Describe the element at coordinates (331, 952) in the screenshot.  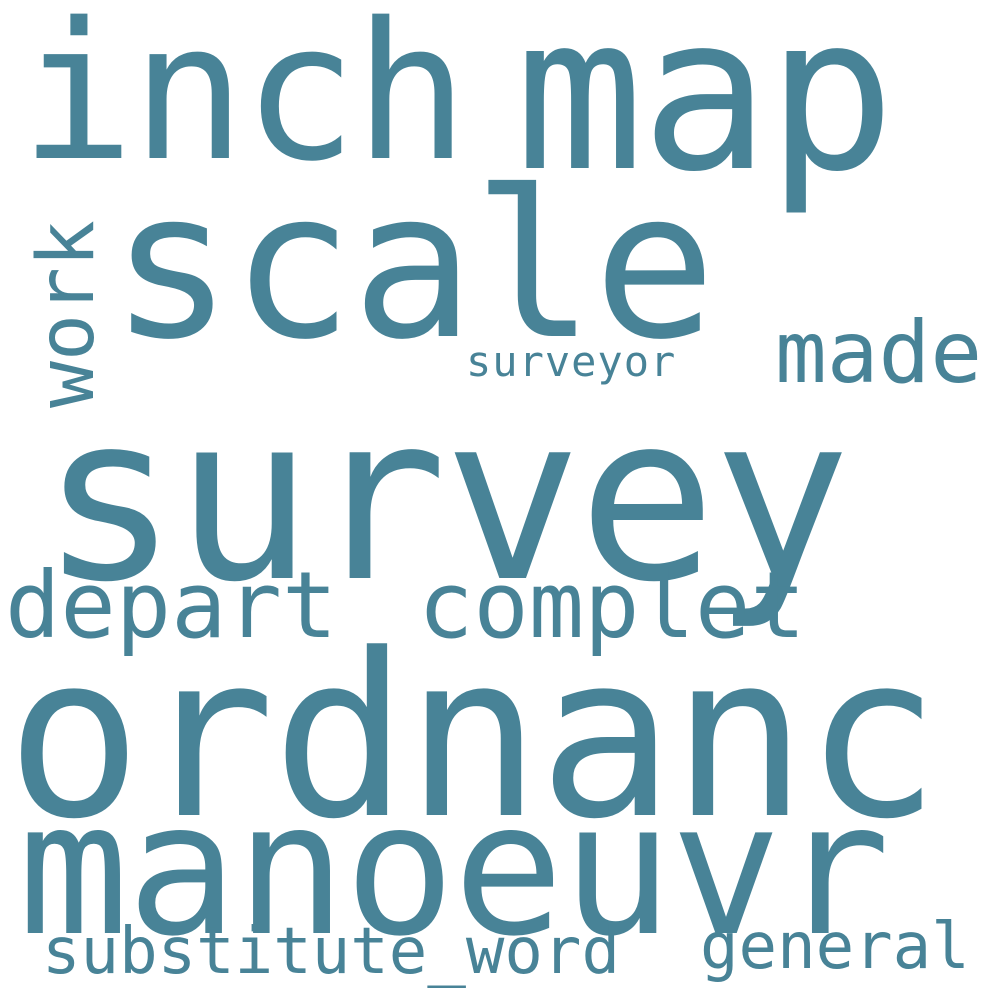
I see `word-substitute-word: substitute_word` at that location.